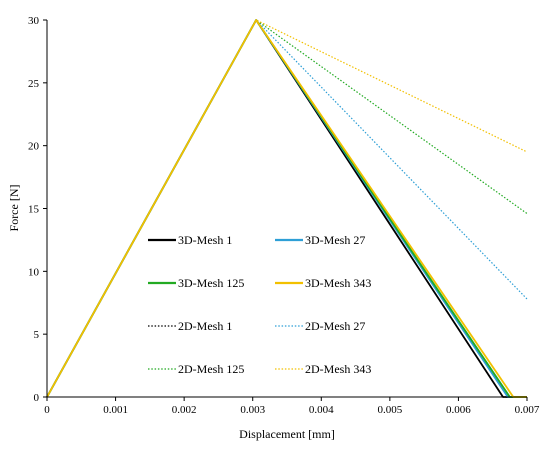  I want to click on y-tick-label: 10, so click(34, 272).